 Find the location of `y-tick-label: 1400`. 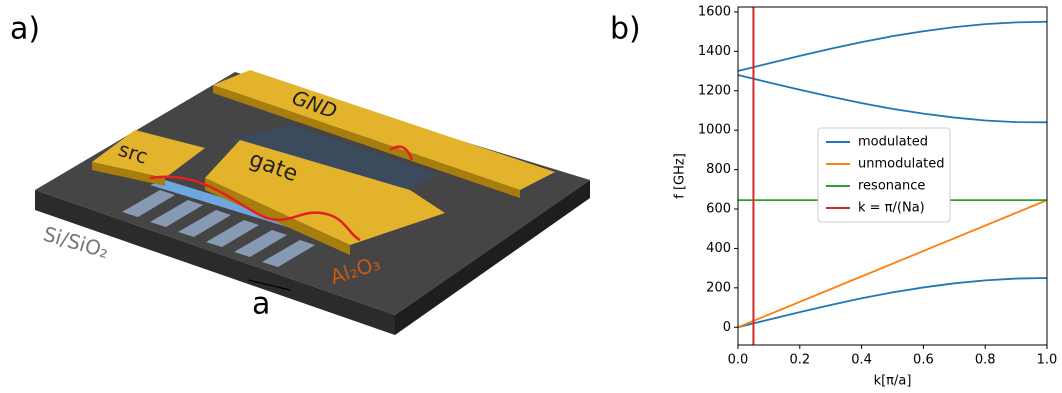

y-tick-label: 1400 is located at coordinates (714, 51).